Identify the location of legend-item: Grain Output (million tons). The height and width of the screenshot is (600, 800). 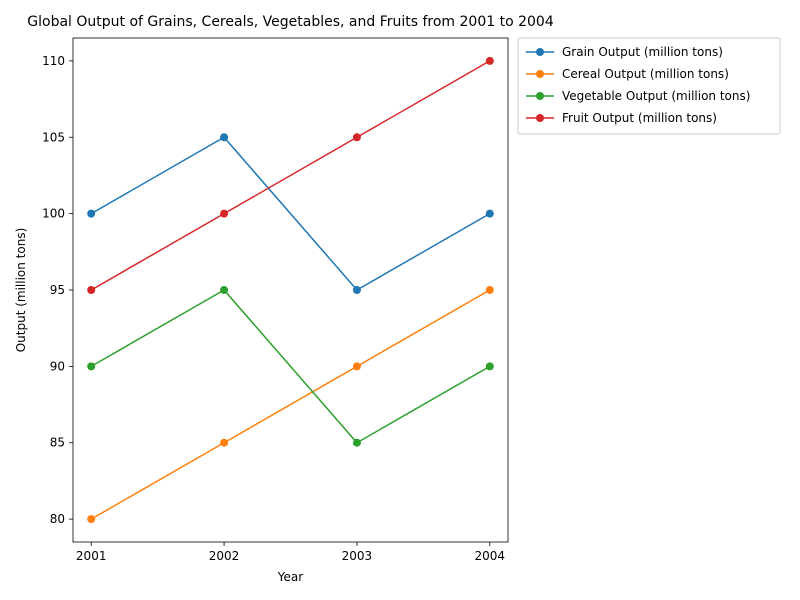
(624, 52).